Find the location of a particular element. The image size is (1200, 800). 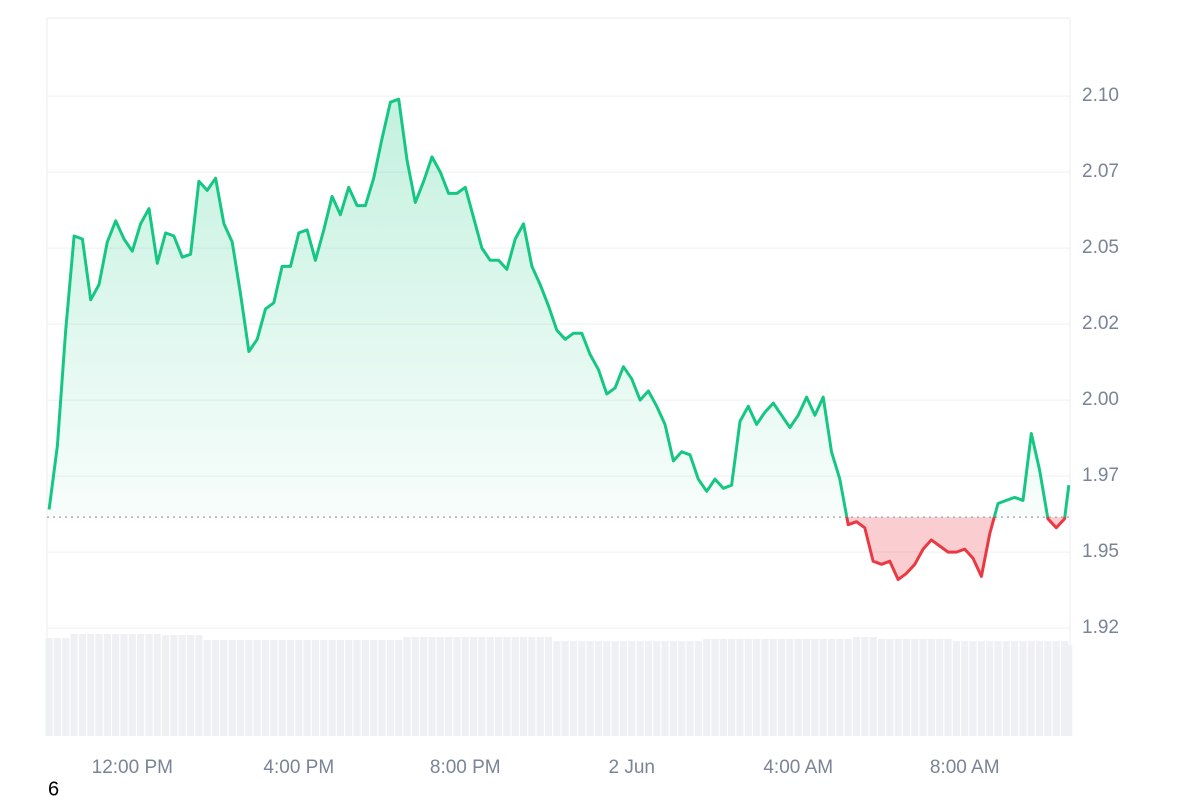

x-tick-label: 4:00 AM is located at coordinates (798, 767).